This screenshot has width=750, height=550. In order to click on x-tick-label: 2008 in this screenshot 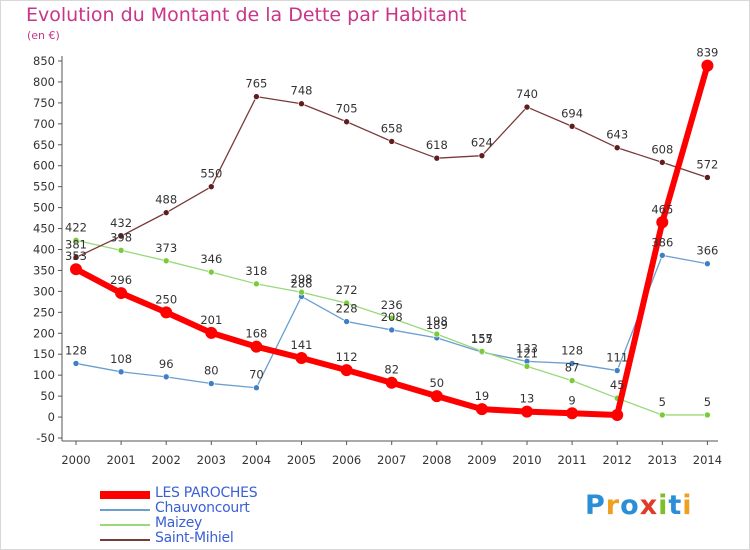, I will do `click(436, 460)`.